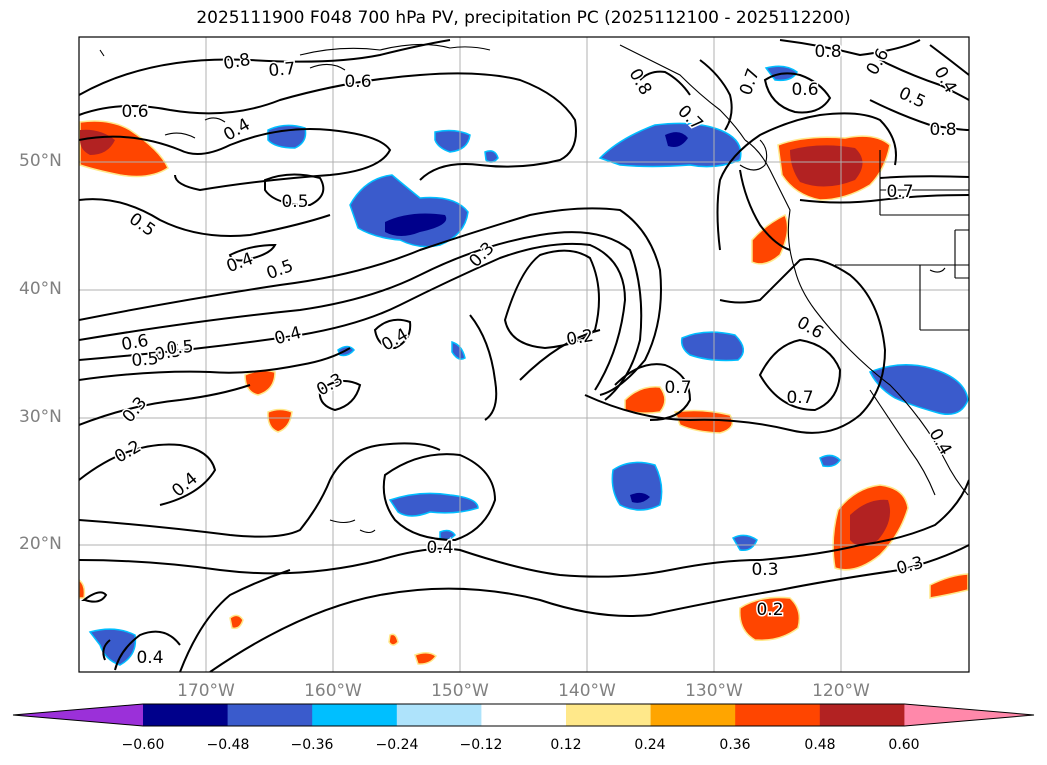 This screenshot has width=1047, height=765. I want to click on lon-label-140w: 140°W, so click(587, 691).